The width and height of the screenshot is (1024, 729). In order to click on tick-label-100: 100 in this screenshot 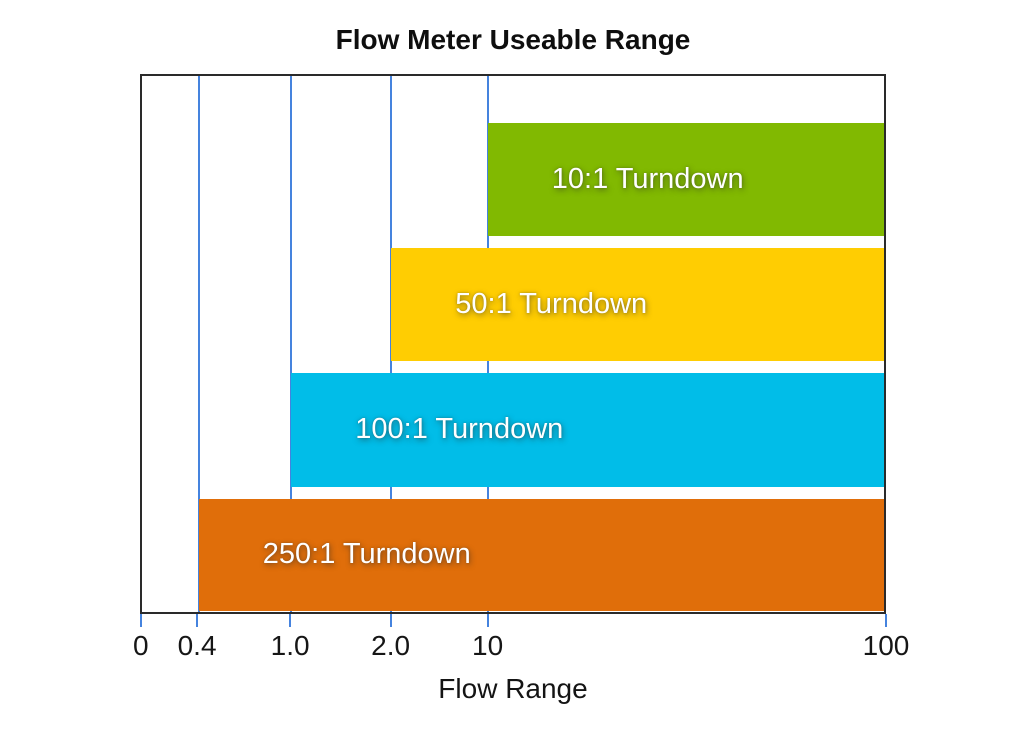, I will do `click(886, 645)`.